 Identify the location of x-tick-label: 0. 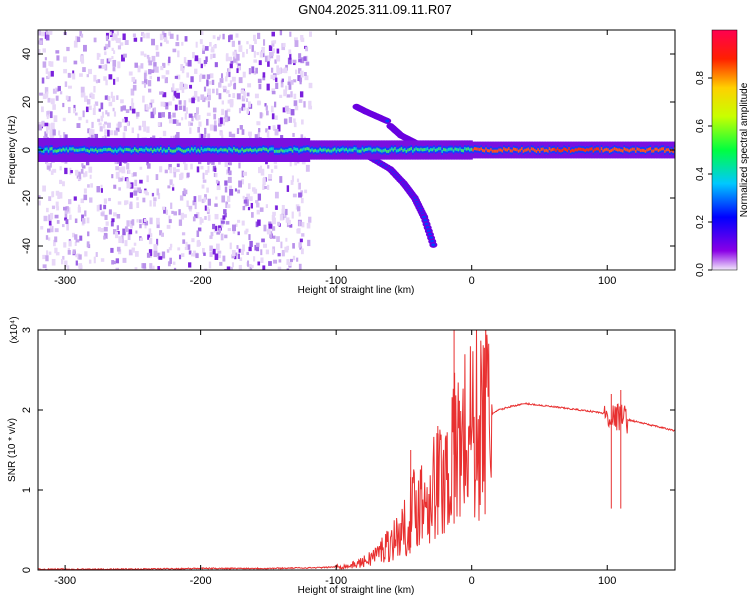
(472, 281).